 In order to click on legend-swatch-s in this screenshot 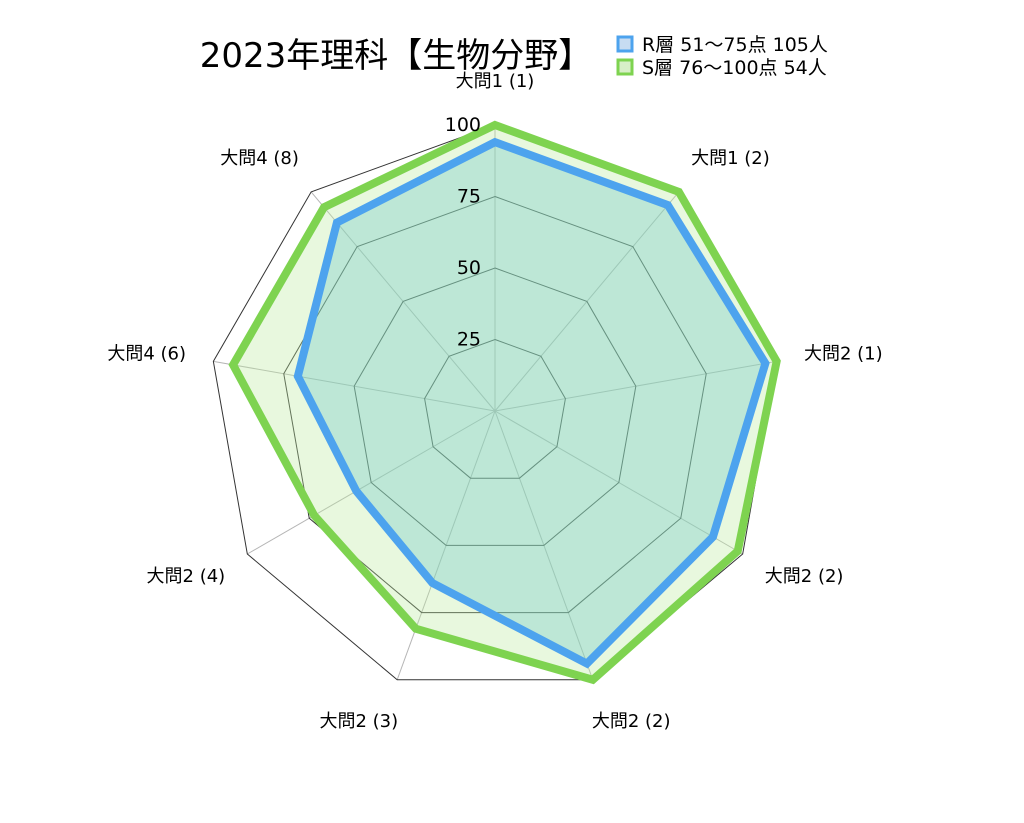, I will do `click(625, 67)`.